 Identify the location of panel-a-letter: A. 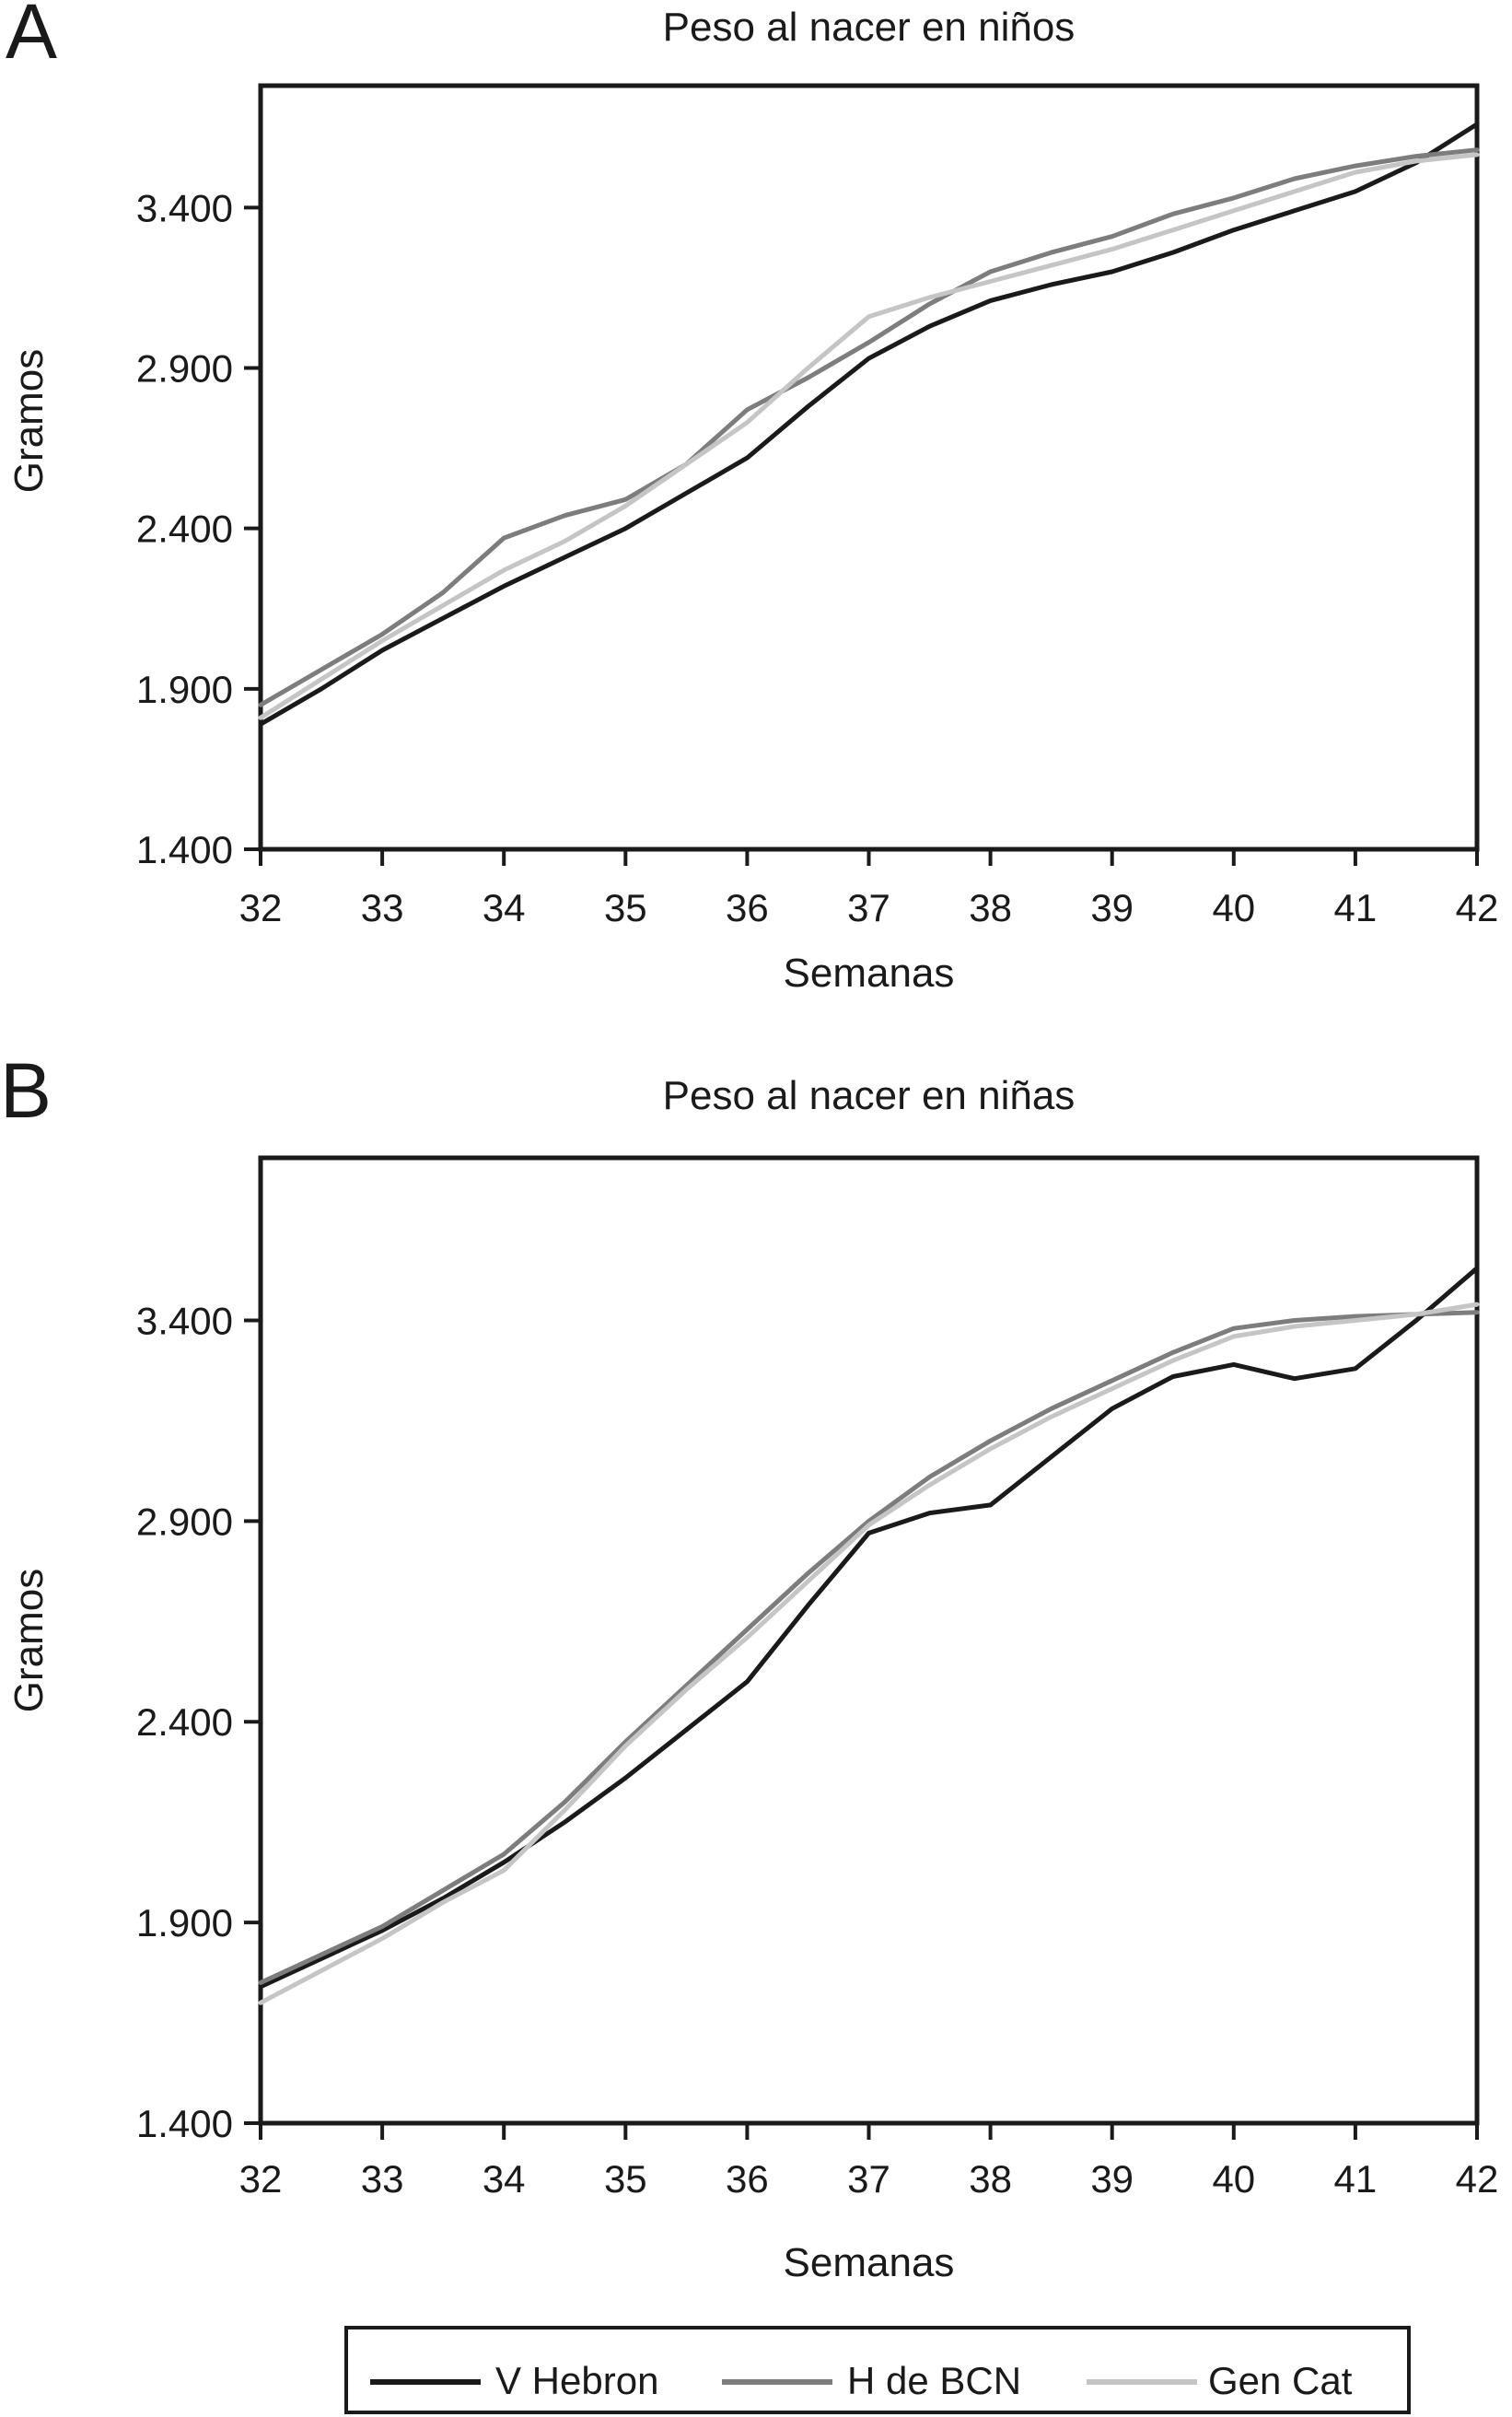
(32, 38).